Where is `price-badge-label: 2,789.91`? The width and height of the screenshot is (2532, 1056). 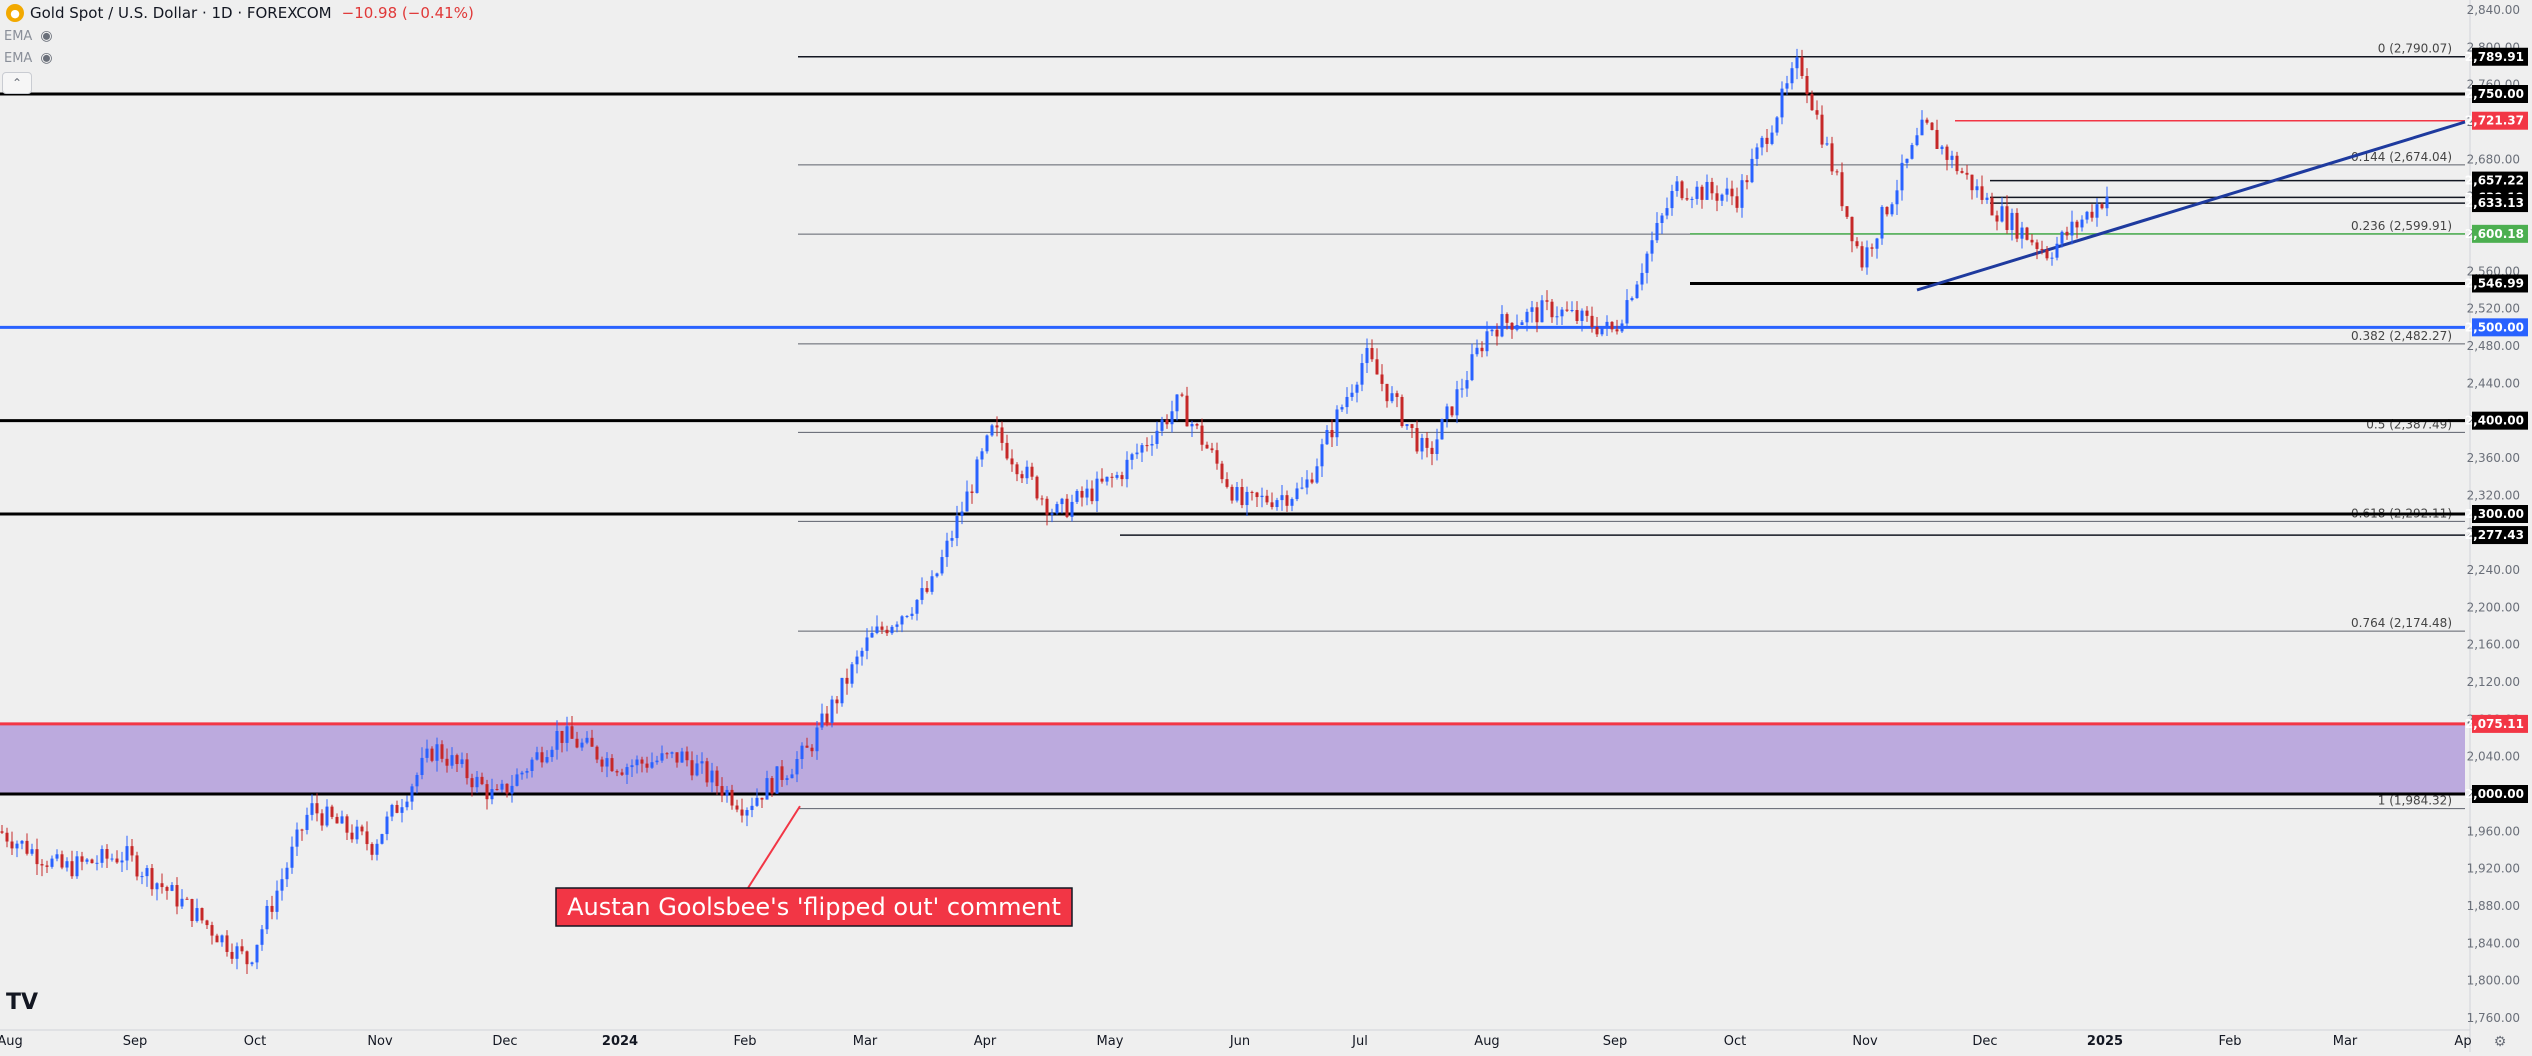
price-badge-label: 2,789.91 is located at coordinates (2494, 57).